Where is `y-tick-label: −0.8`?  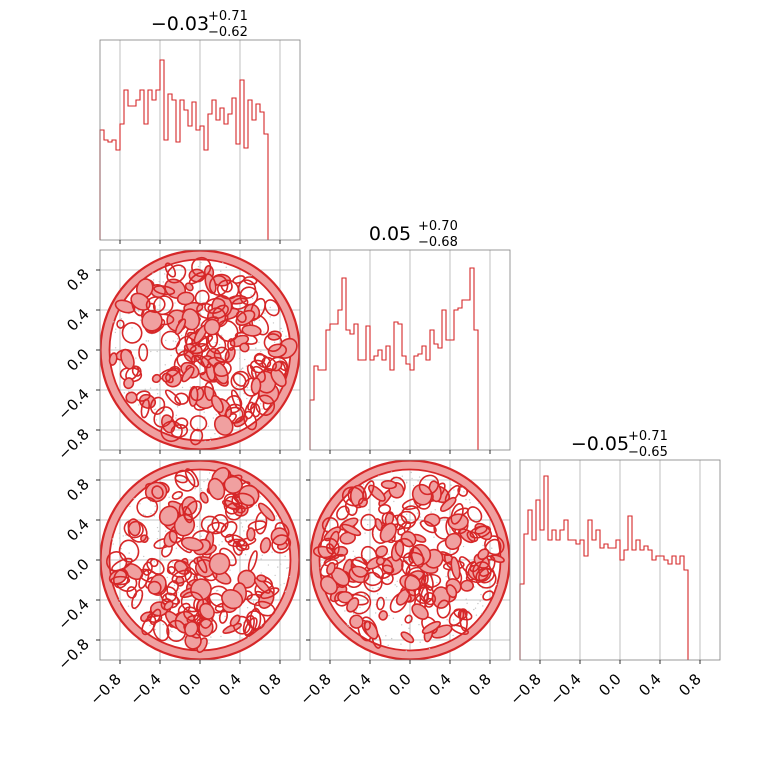
y-tick-label: −0.8 is located at coordinates (73, 654).